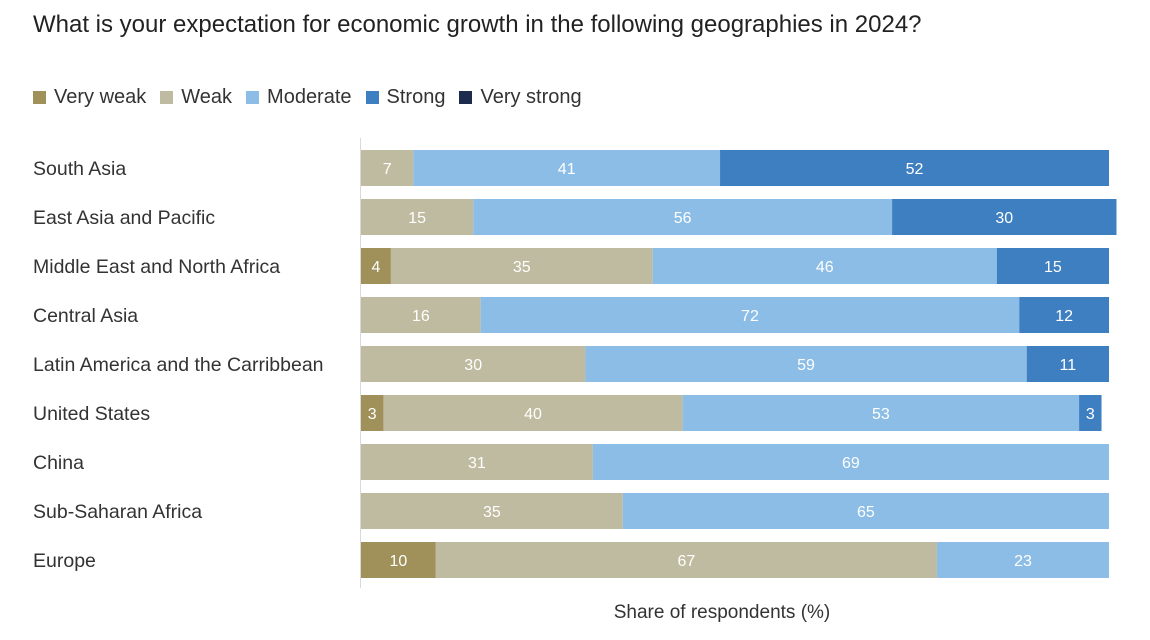 The width and height of the screenshot is (1150, 640). What do you see at coordinates (156, 267) in the screenshot?
I see `category-label-middle-east-and-north-africa: Middle East and North Africa` at bounding box center [156, 267].